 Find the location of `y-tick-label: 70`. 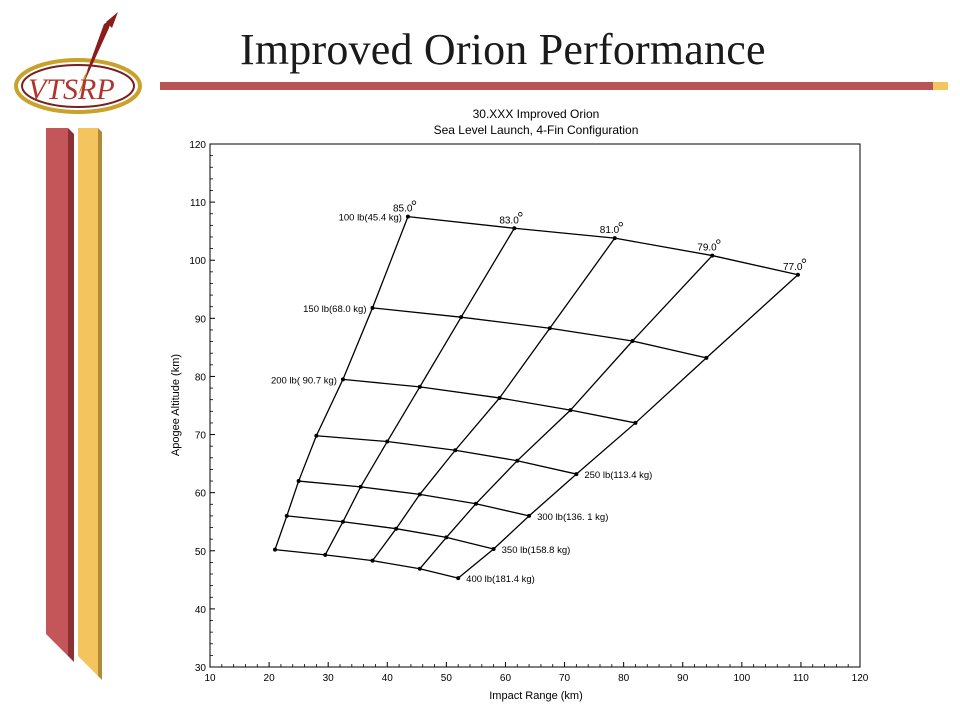

y-tick-label: 70 is located at coordinates (201, 436).